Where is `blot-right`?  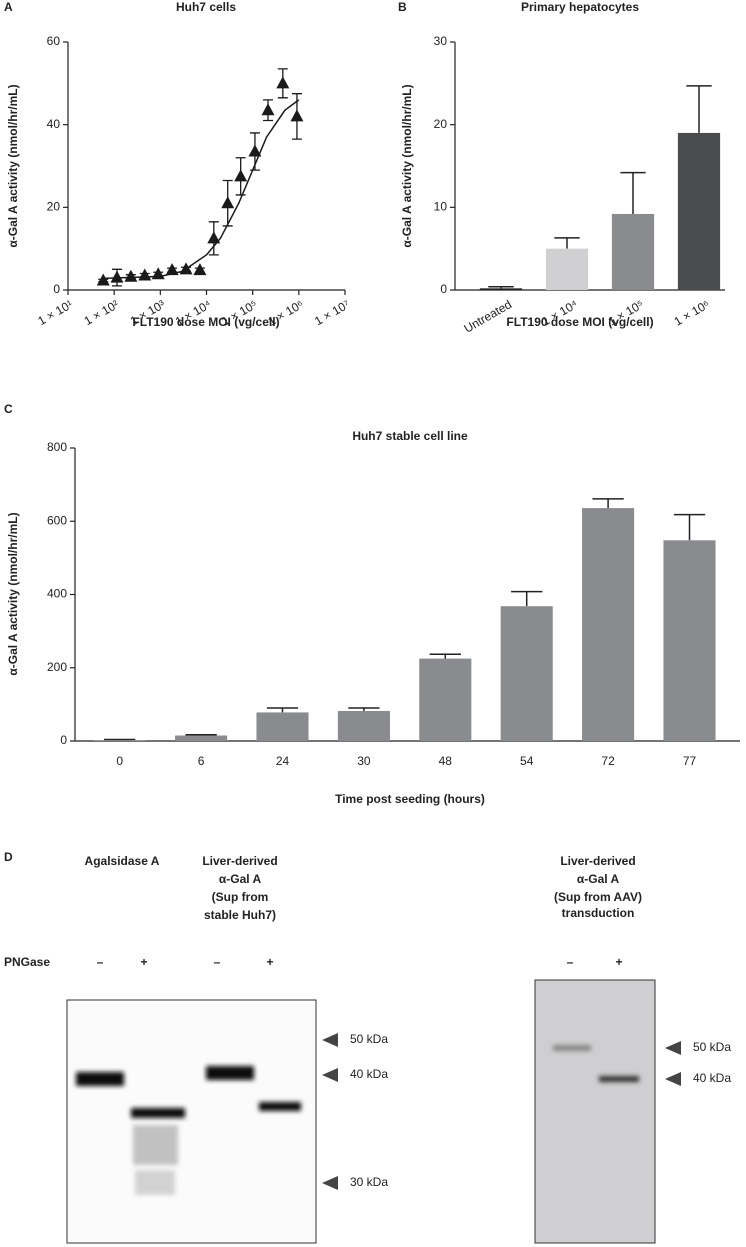
blot-right is located at coordinates (595, 1111).